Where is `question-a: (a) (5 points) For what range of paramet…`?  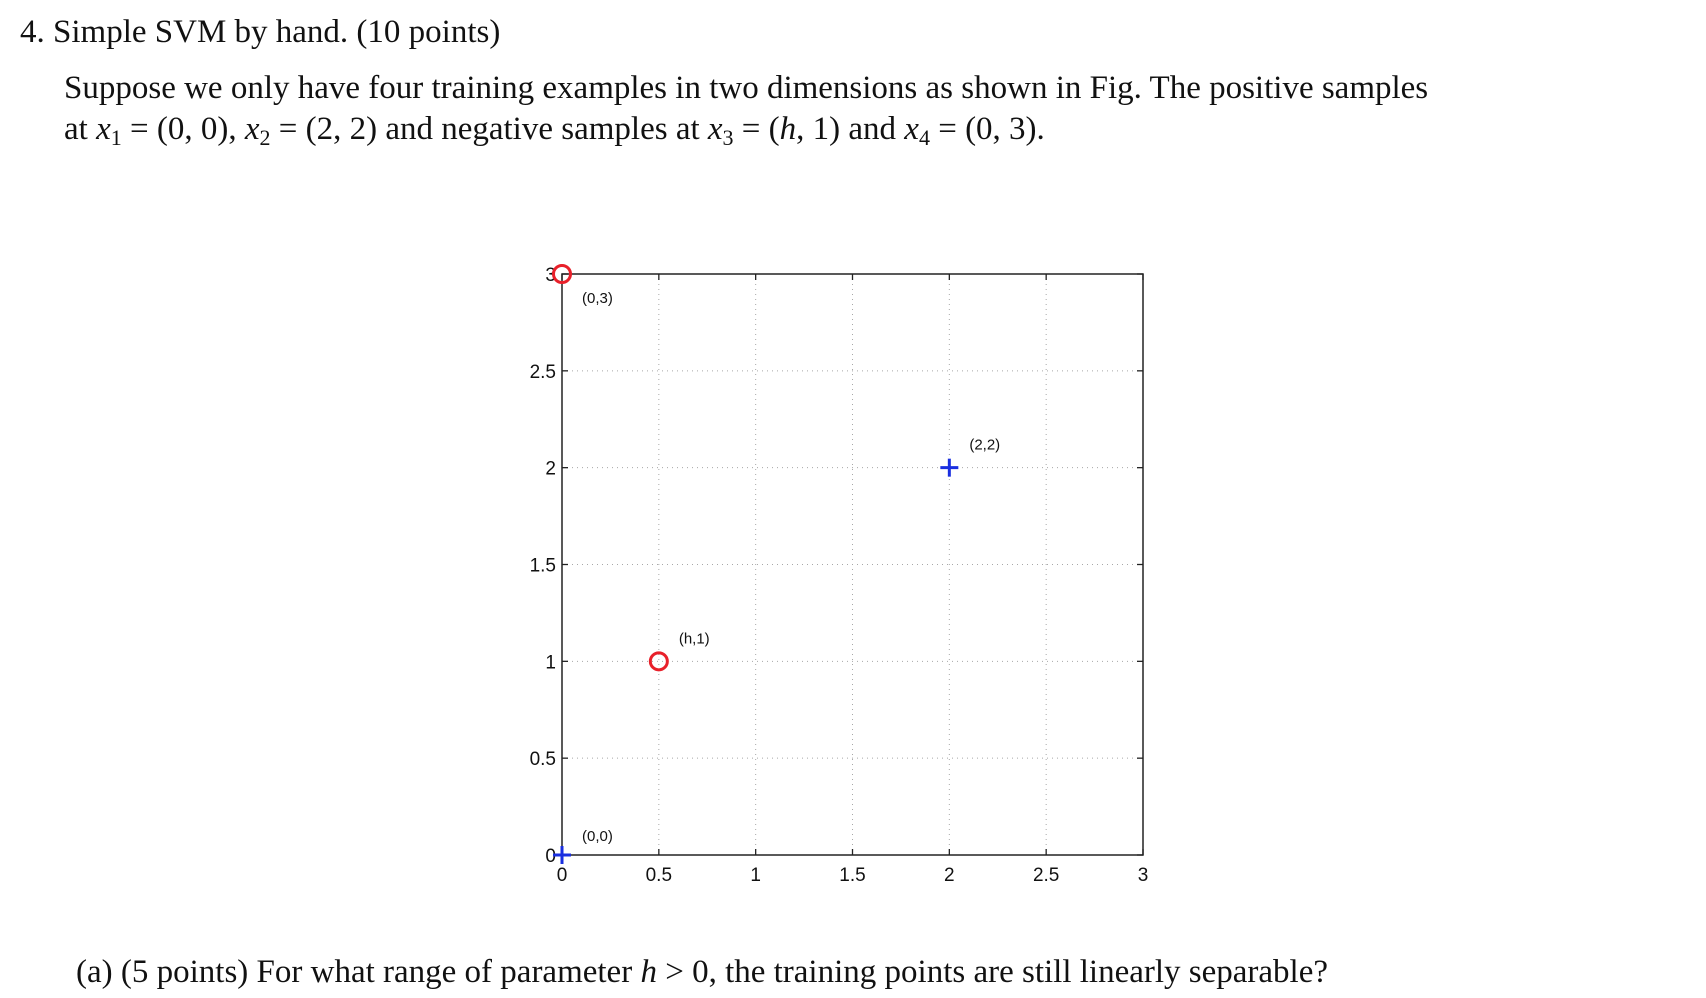
question-a: (a) (5 points) For what range of paramet… is located at coordinates (702, 972).